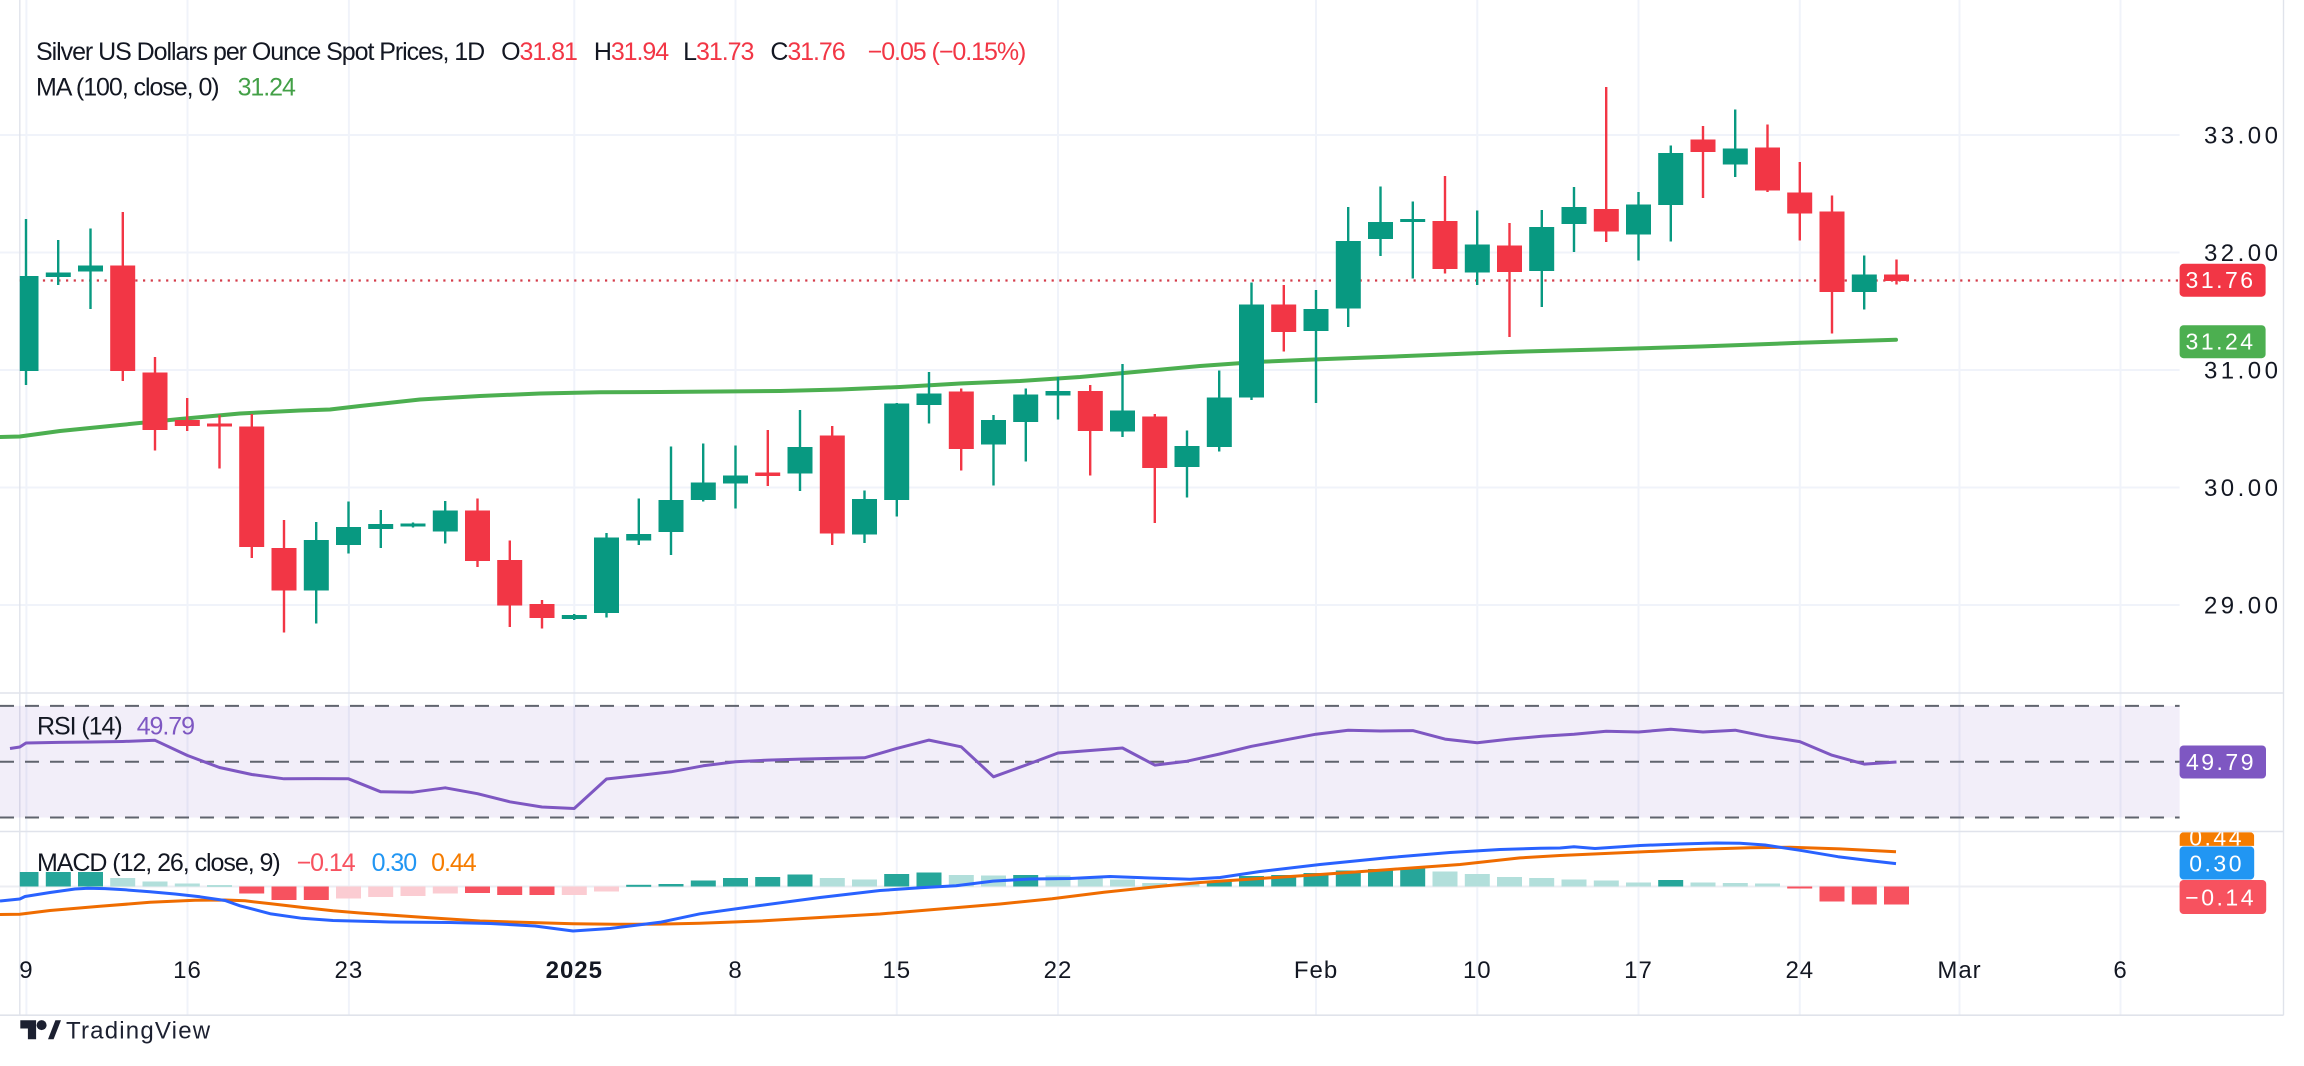 This screenshot has width=2304, height=1066. Describe the element at coordinates (574, 970) in the screenshot. I see `svg-text: 2025` at that location.